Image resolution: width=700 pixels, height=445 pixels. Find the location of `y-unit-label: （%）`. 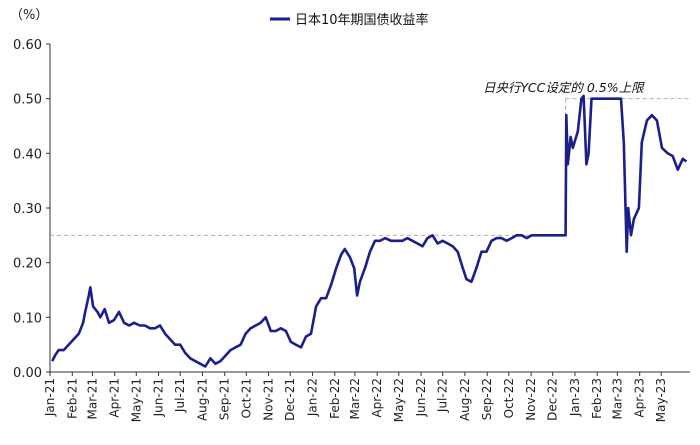

y-unit-label: （%） is located at coordinates (29, 15).